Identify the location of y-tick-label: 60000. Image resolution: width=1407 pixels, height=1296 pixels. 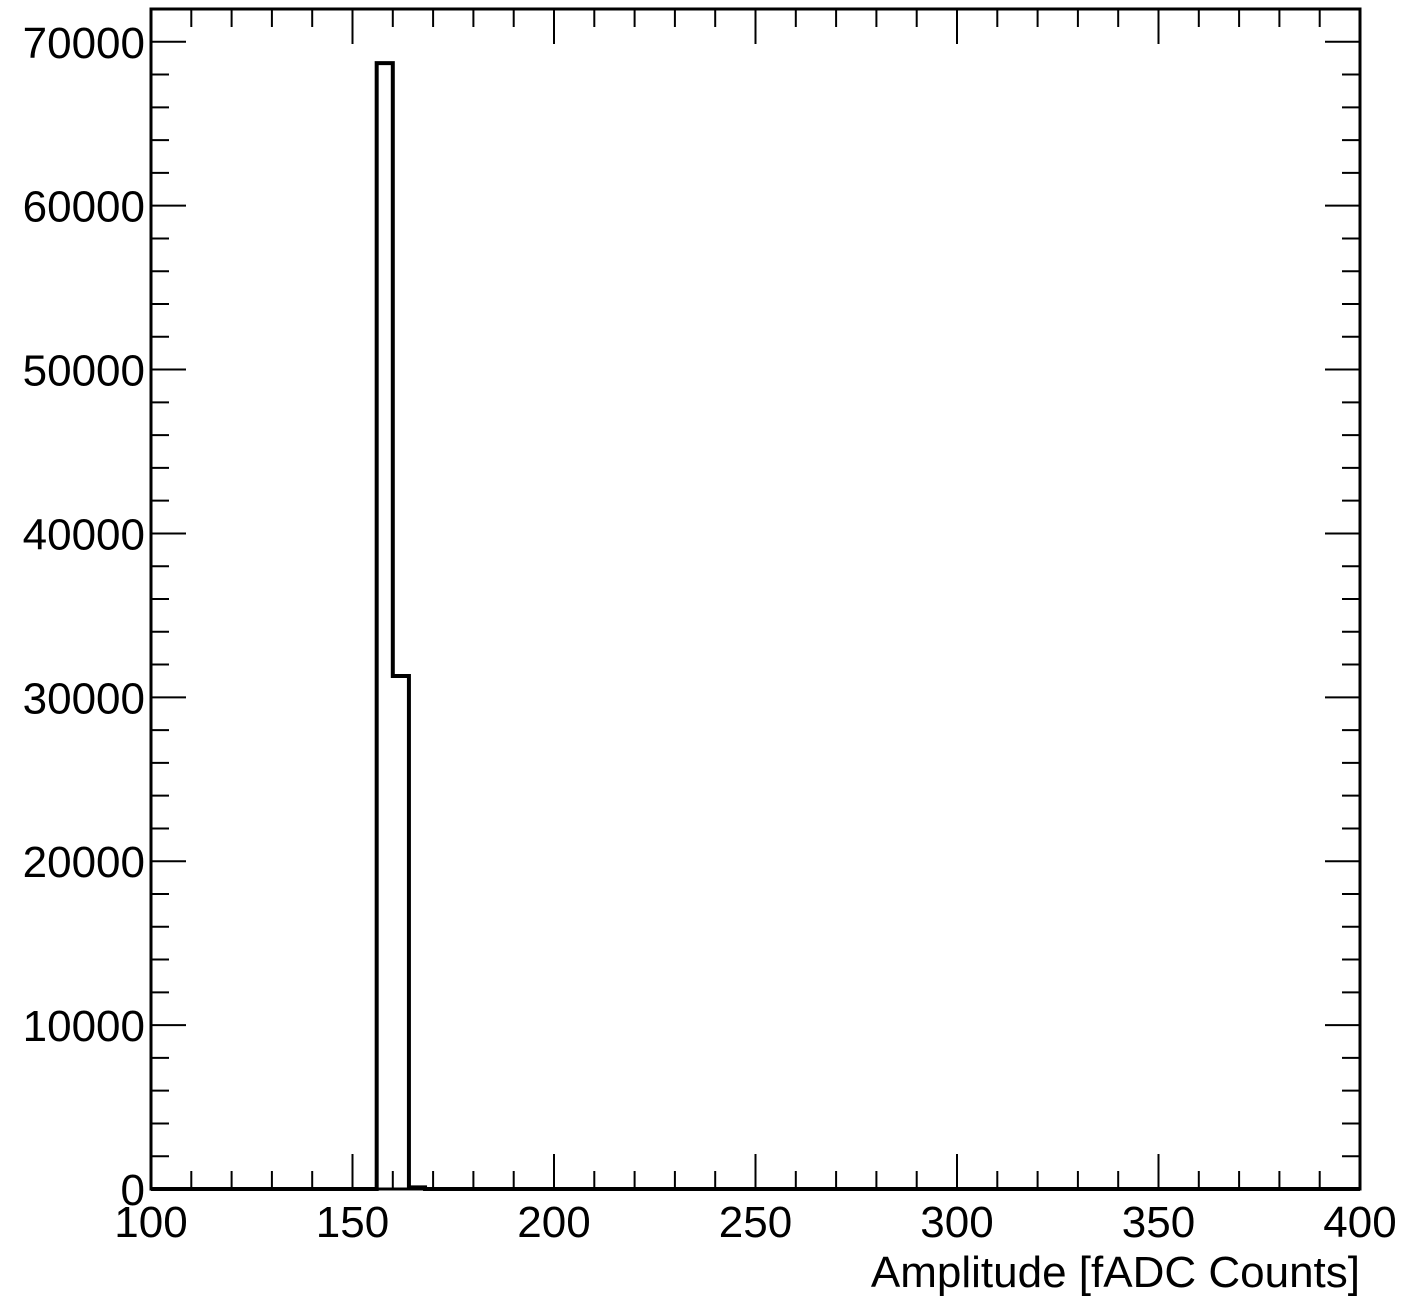
(84, 207).